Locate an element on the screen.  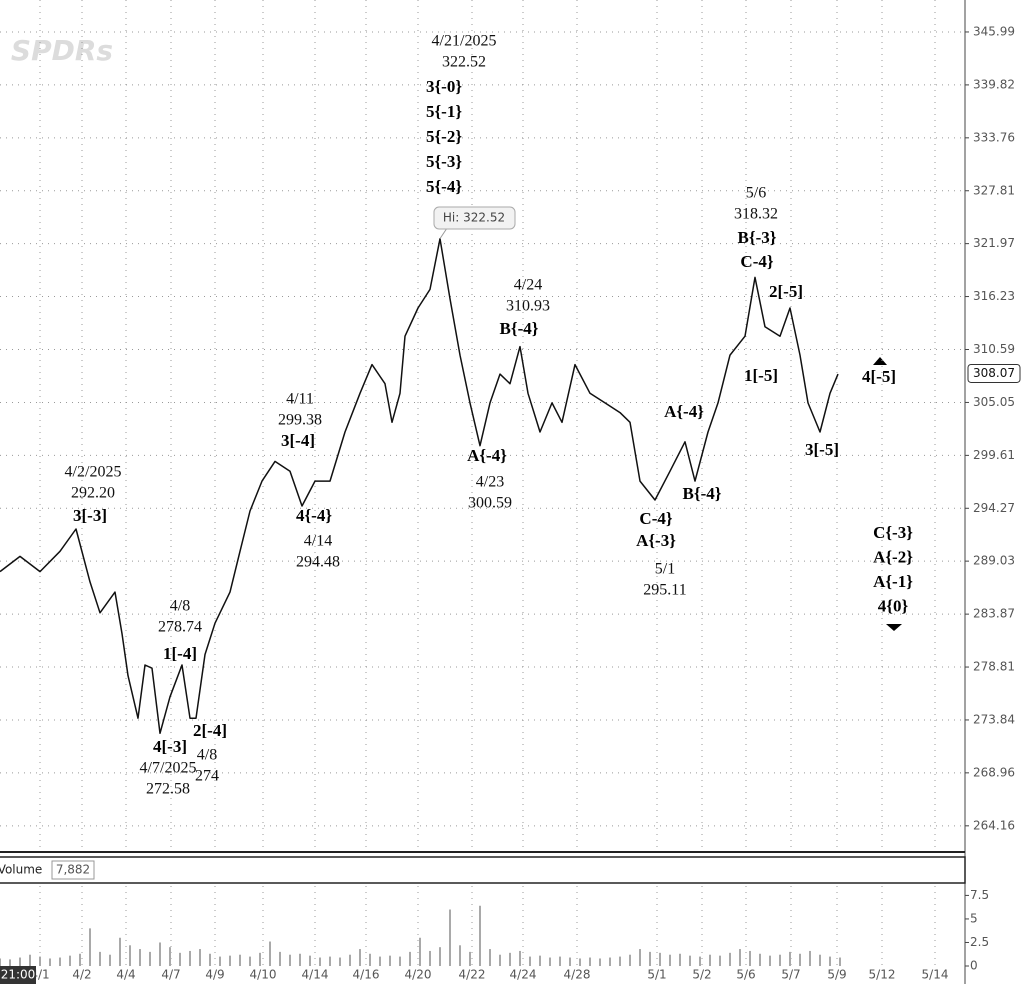
wave-label: C{-3} is located at coordinates (893, 532).